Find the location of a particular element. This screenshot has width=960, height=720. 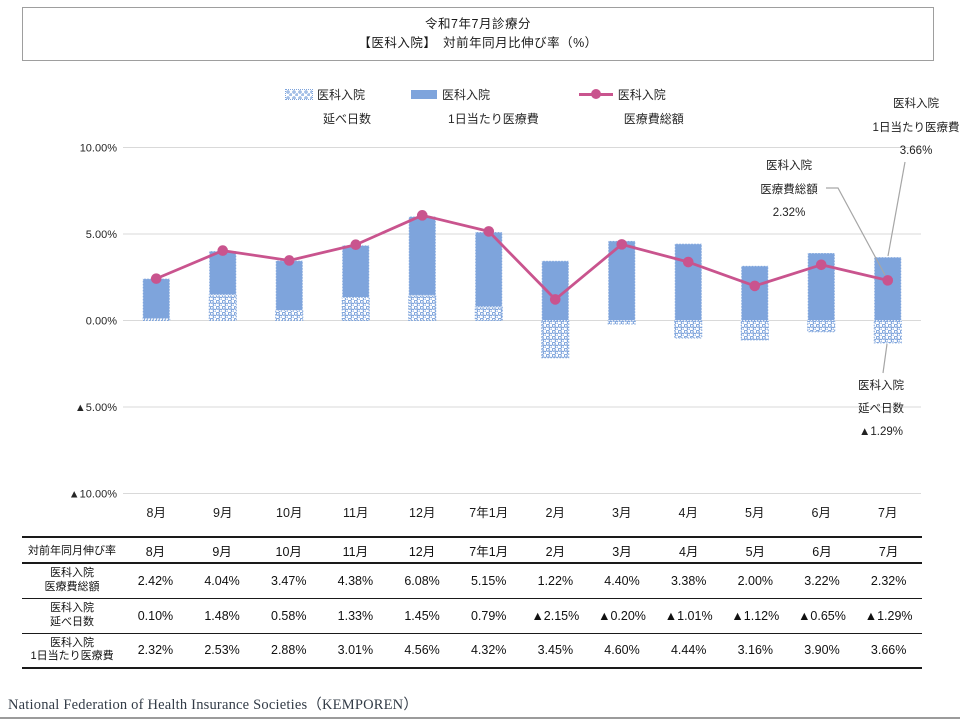

annotation-leader-lines is located at coordinates (866, 267).